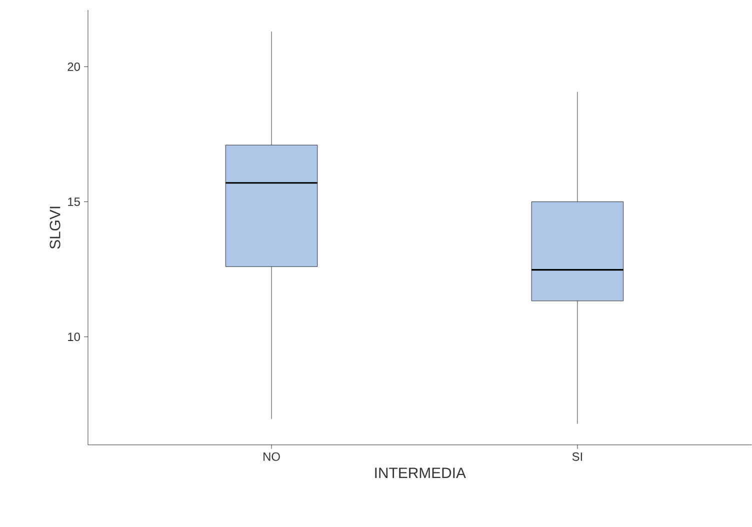  I want to click on x-axis-title: INTERMEDIA, so click(420, 473).